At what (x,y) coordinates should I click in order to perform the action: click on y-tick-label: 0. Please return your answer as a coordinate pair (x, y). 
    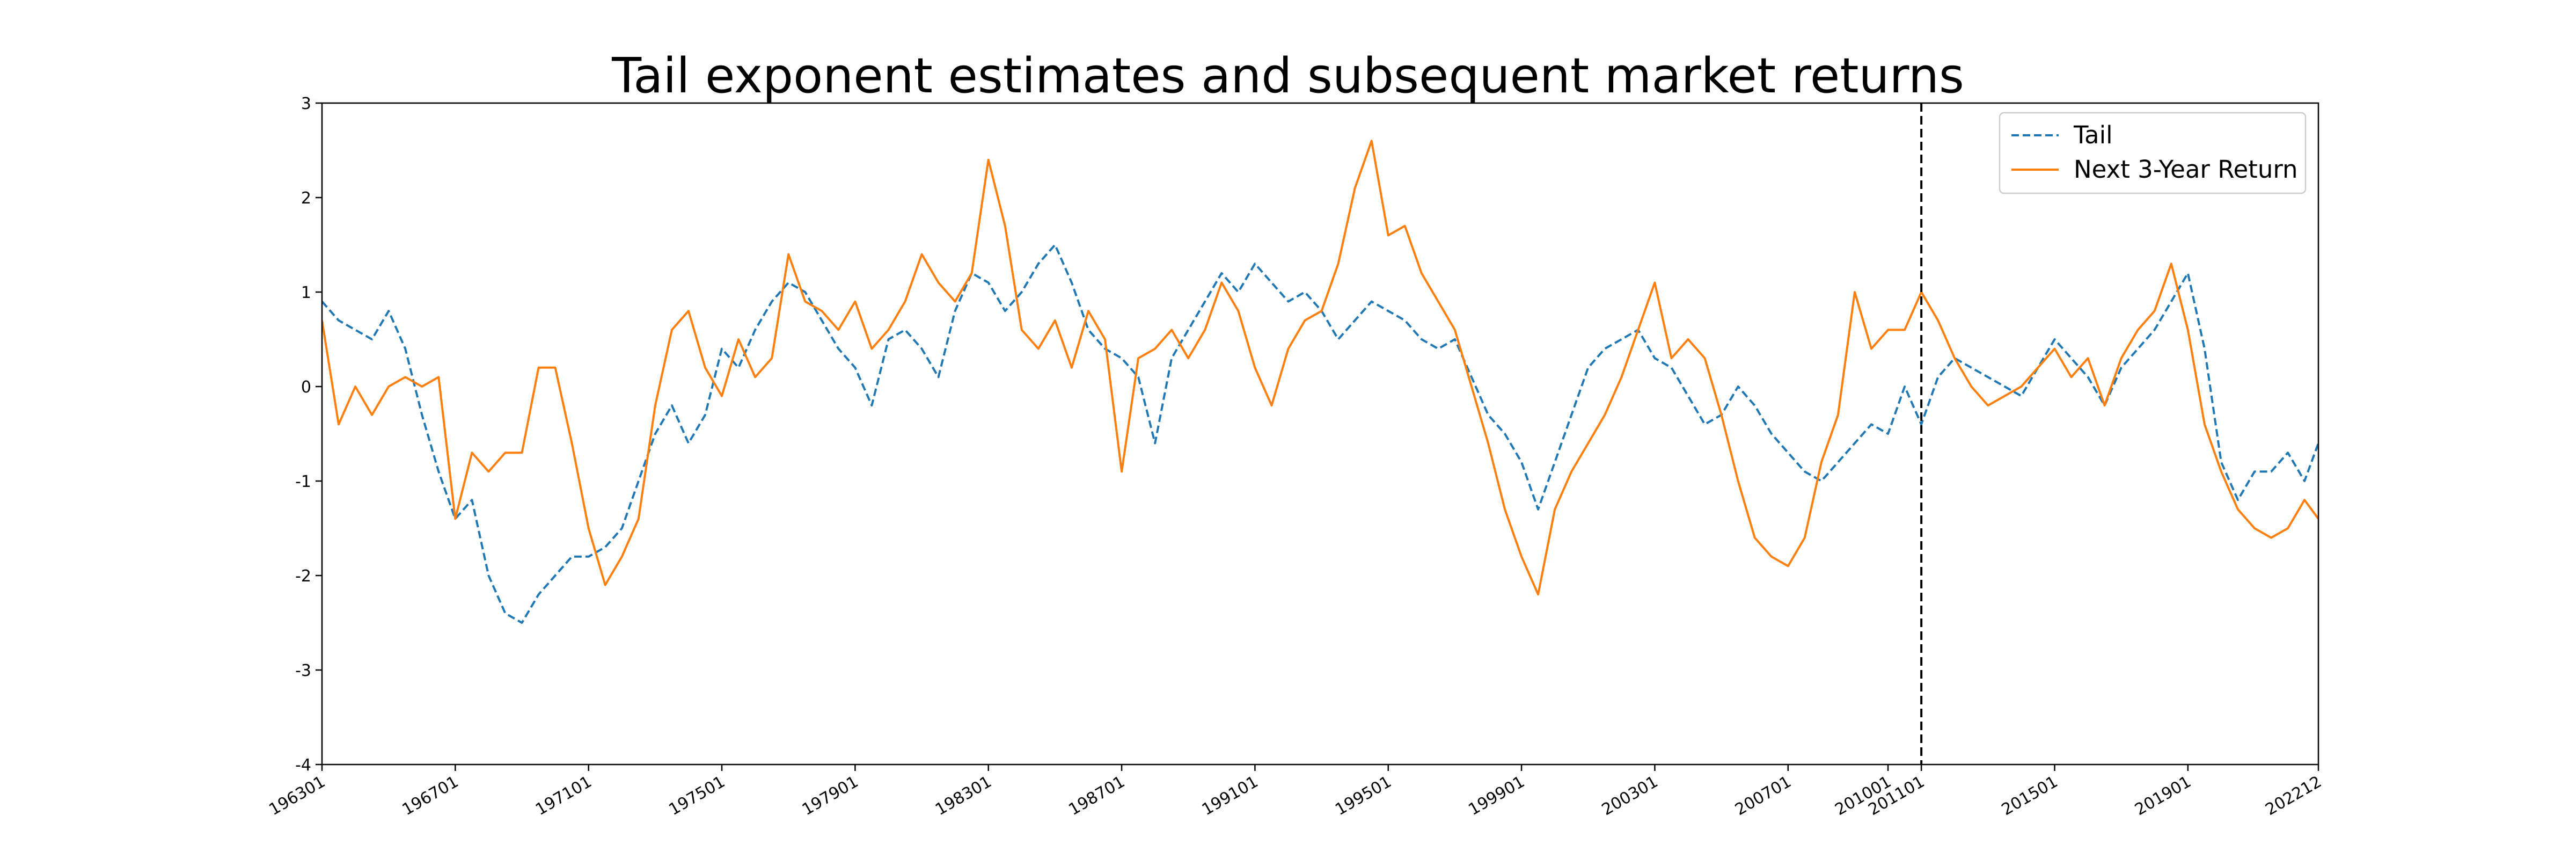
    Looking at the image, I should click on (306, 387).